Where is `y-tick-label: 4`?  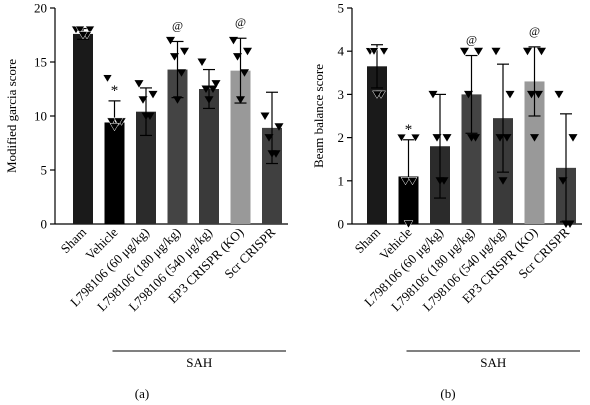 y-tick-label: 4 is located at coordinates (341, 51).